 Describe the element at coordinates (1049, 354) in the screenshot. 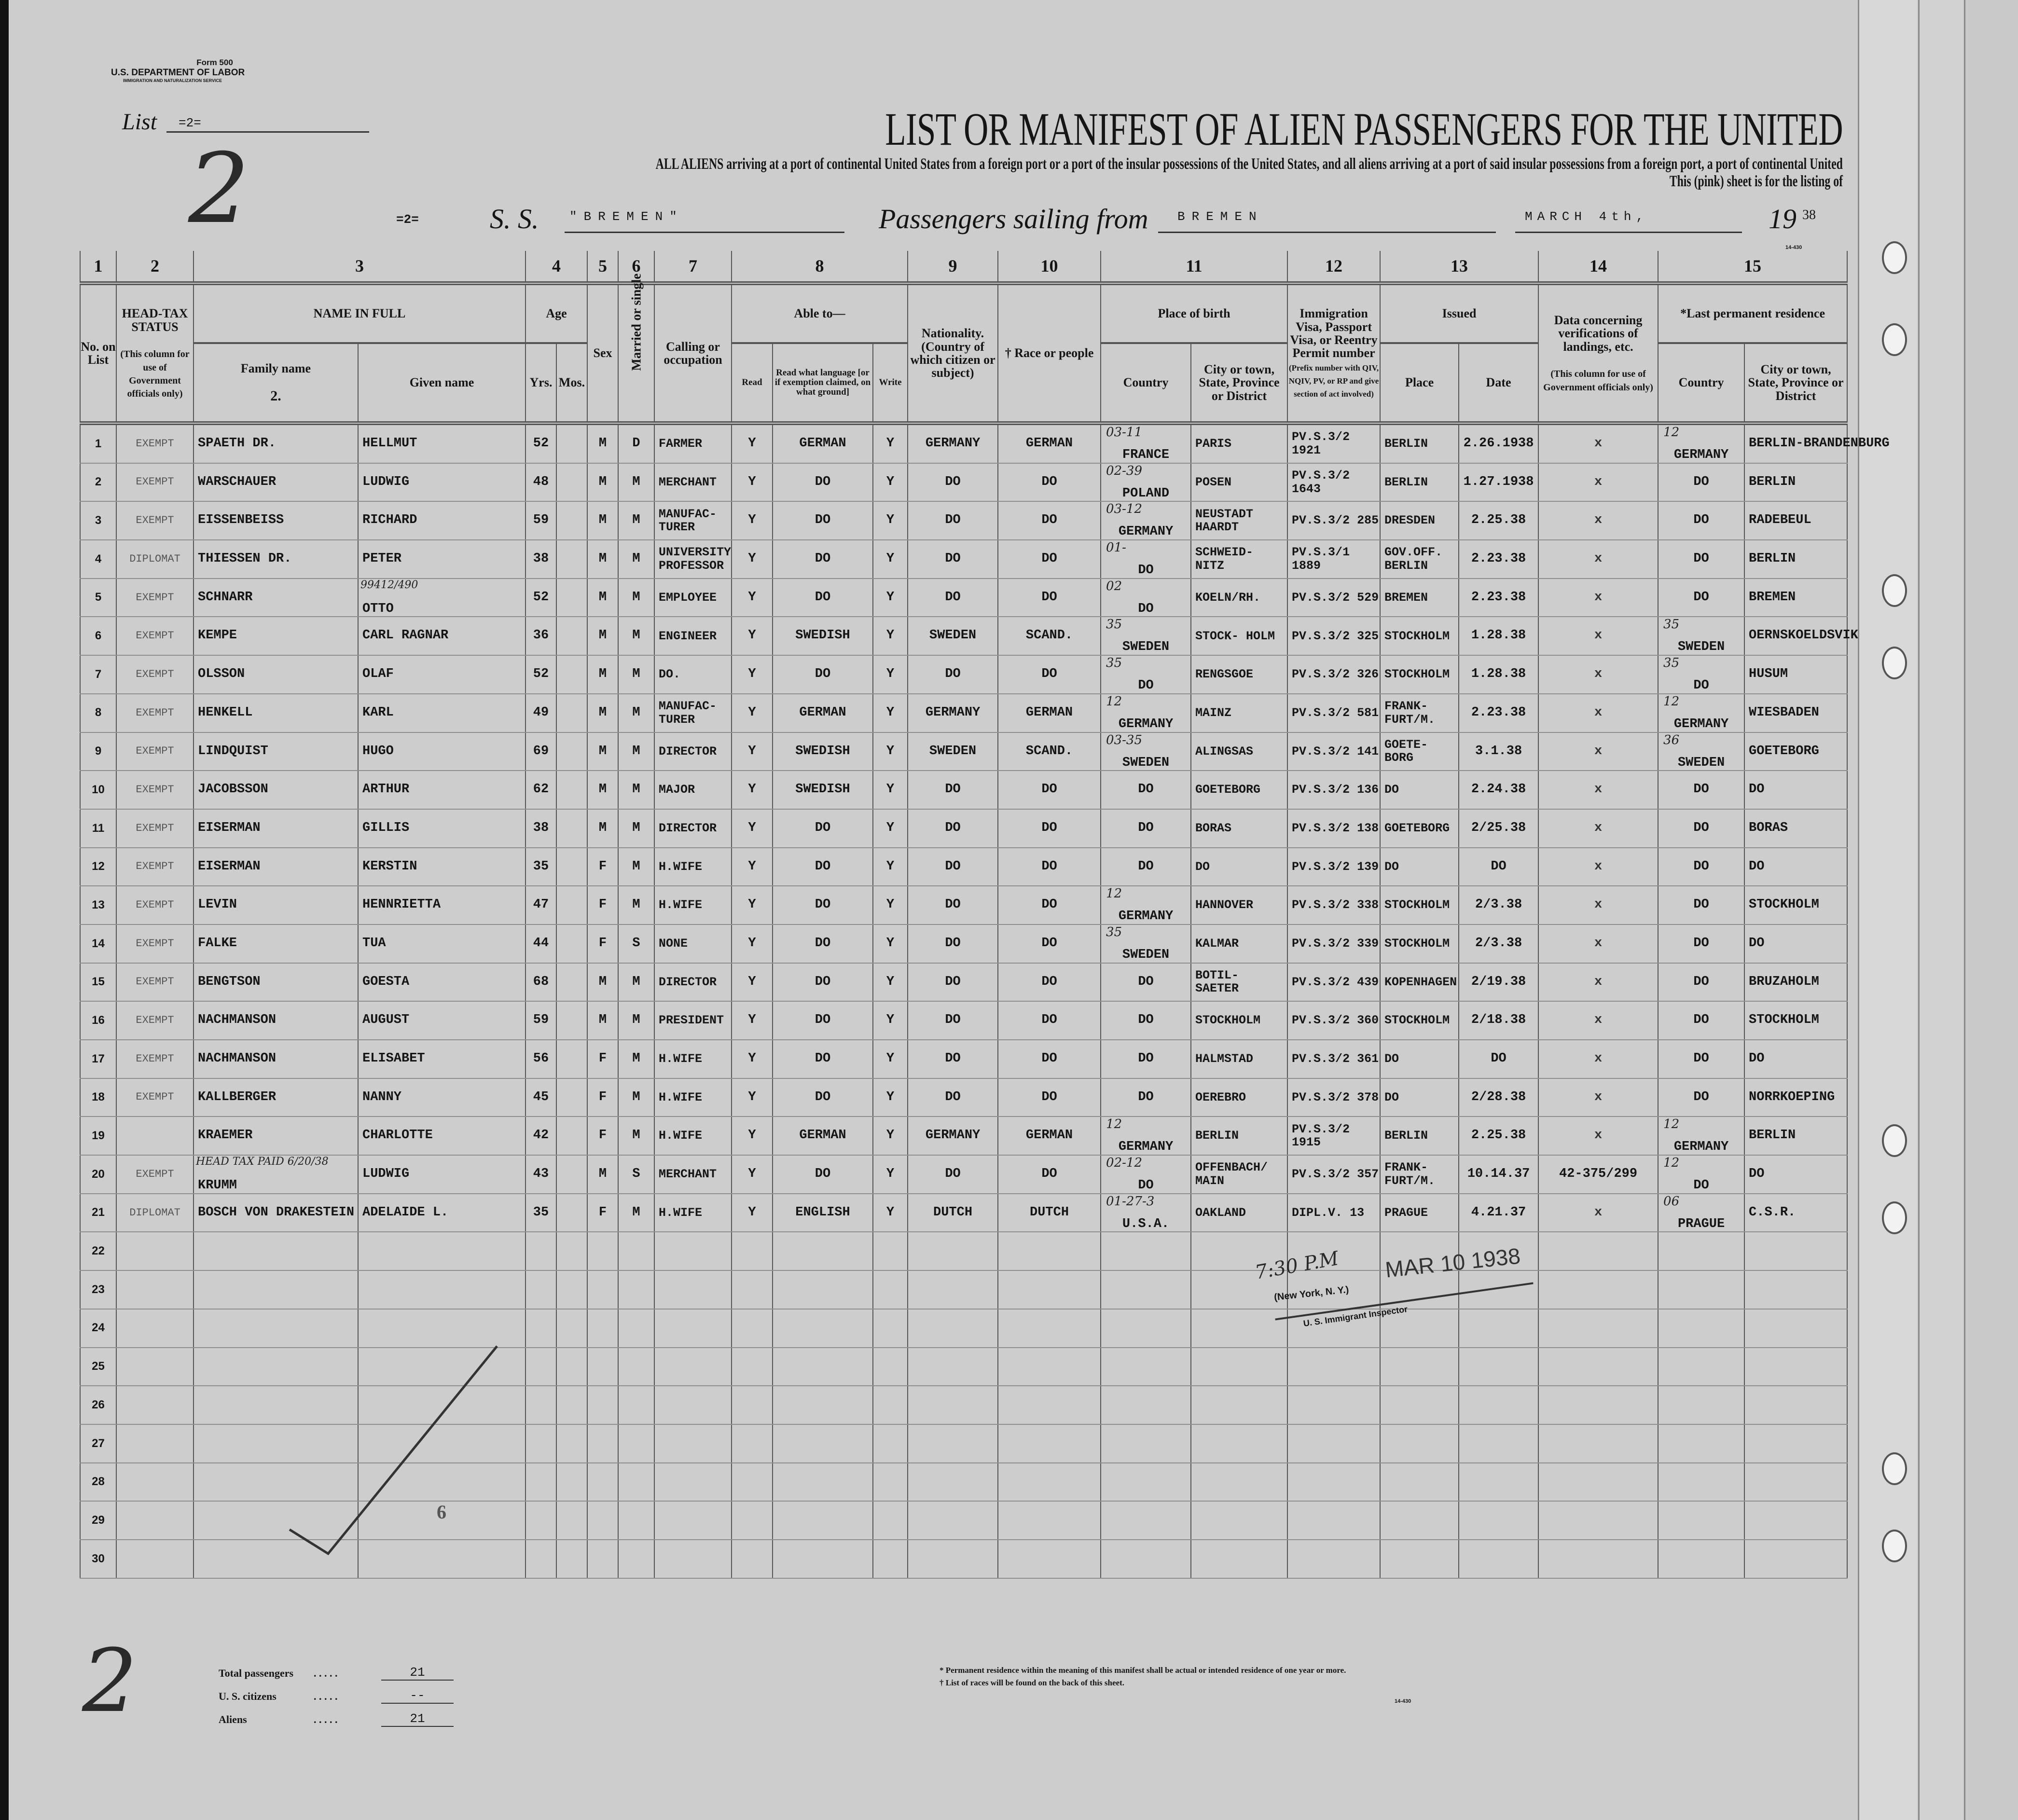

I see `header-race: † Race or people` at that location.